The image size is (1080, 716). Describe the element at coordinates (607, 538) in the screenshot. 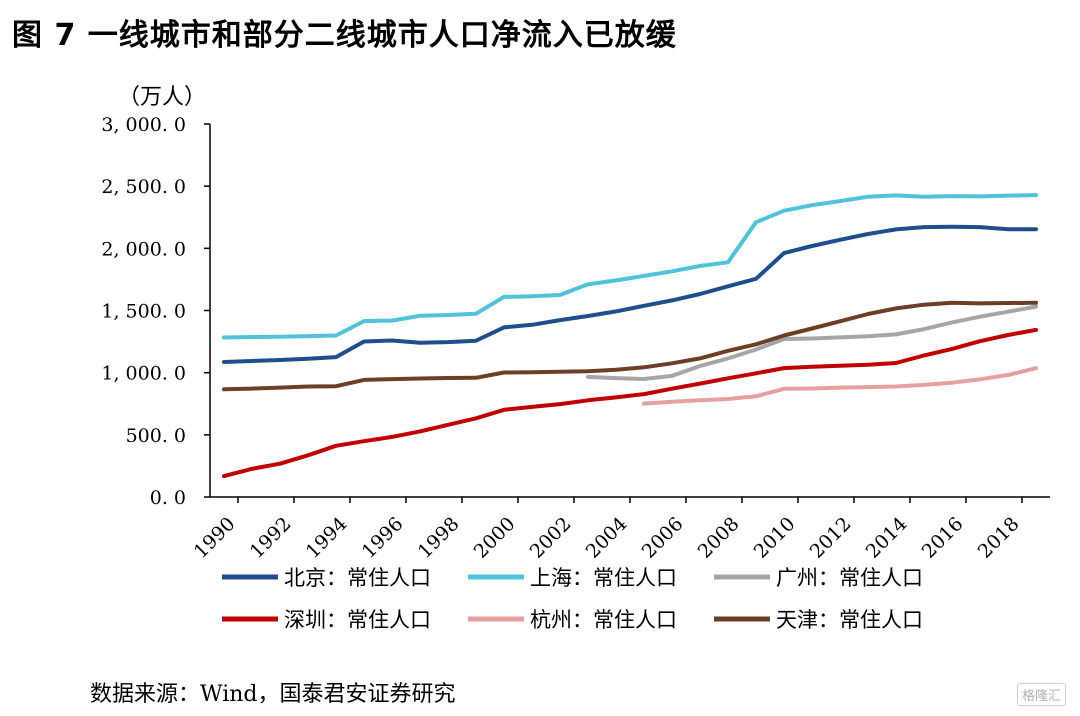

I see `x-tick-label: 2004` at that location.